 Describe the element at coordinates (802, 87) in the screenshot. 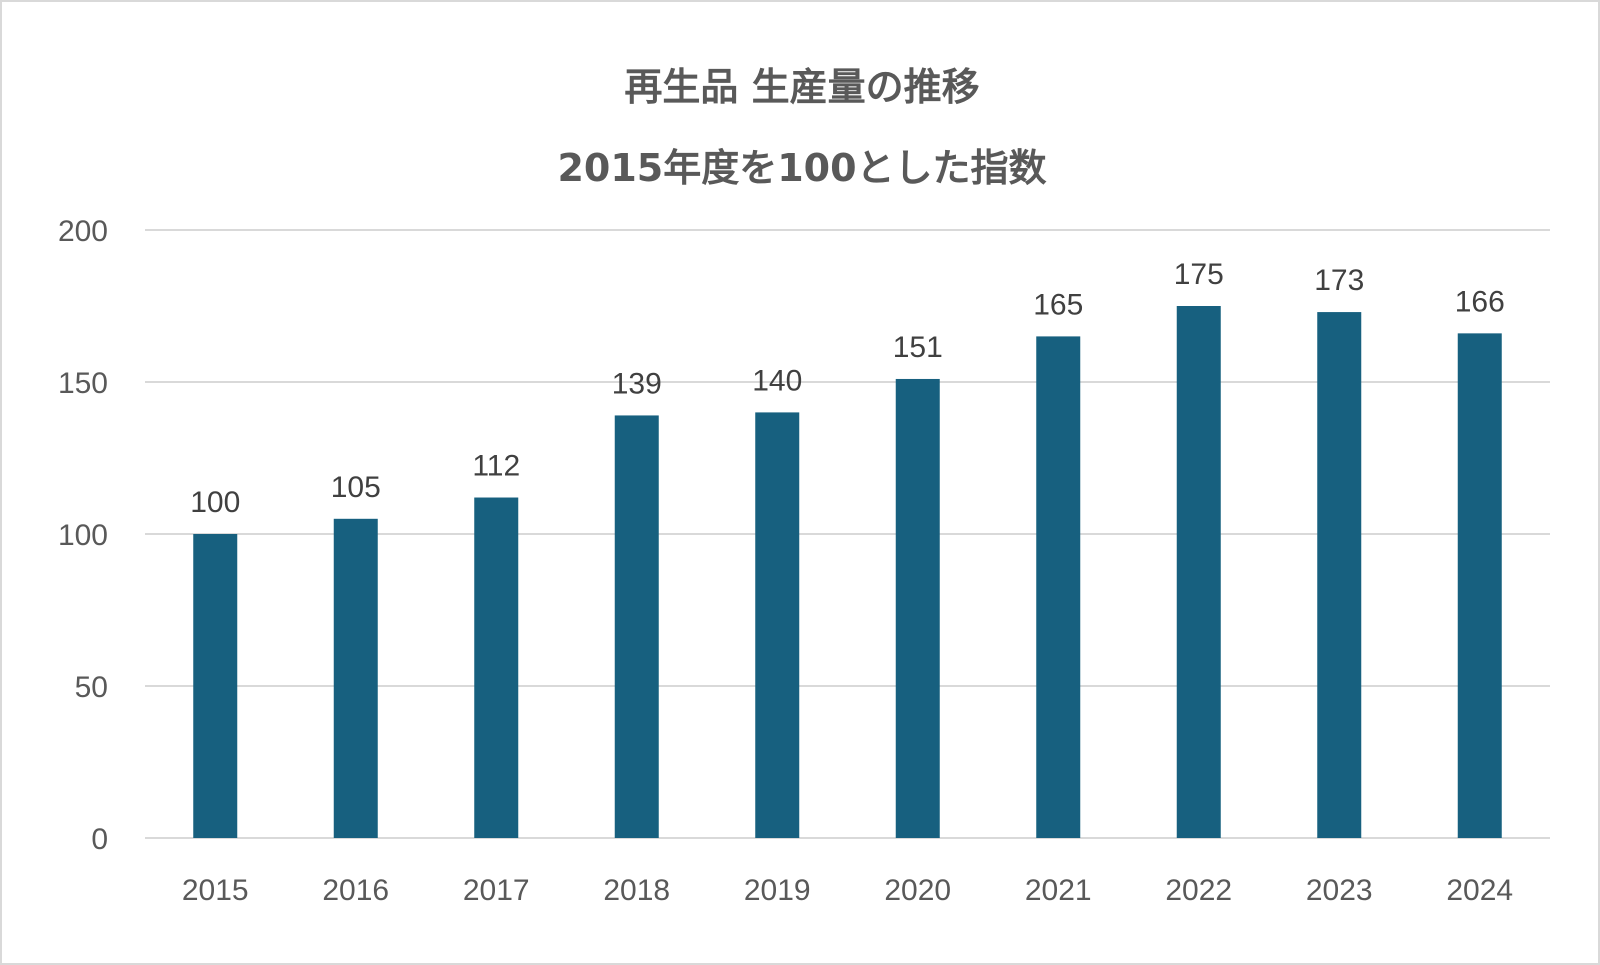

I see `chart-title: 再生品 生産量の推移` at that location.